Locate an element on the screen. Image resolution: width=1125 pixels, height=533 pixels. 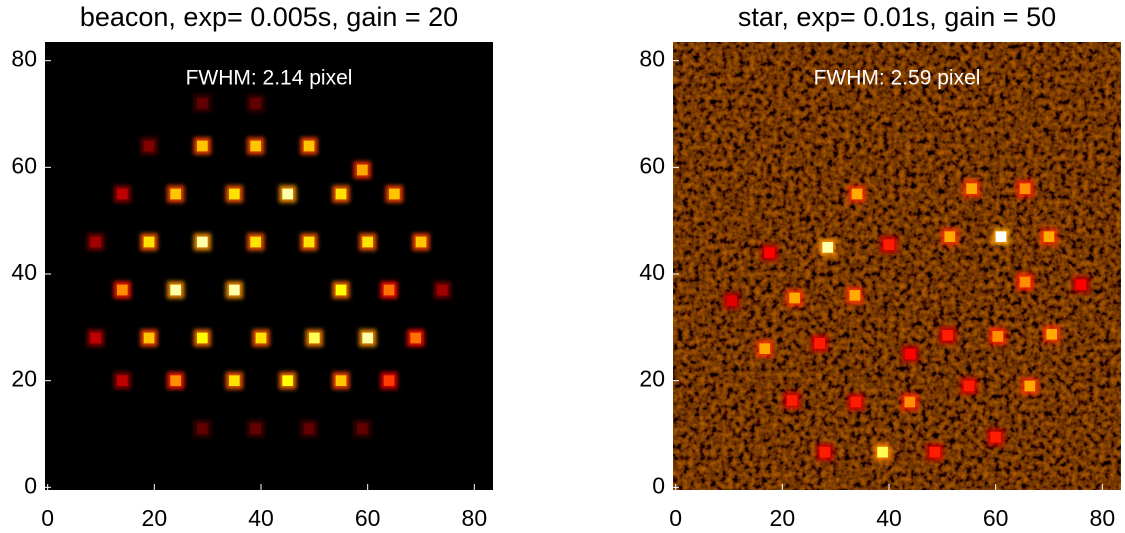
annotation: FWHM: 2.14 pixel is located at coordinates (269, 78).